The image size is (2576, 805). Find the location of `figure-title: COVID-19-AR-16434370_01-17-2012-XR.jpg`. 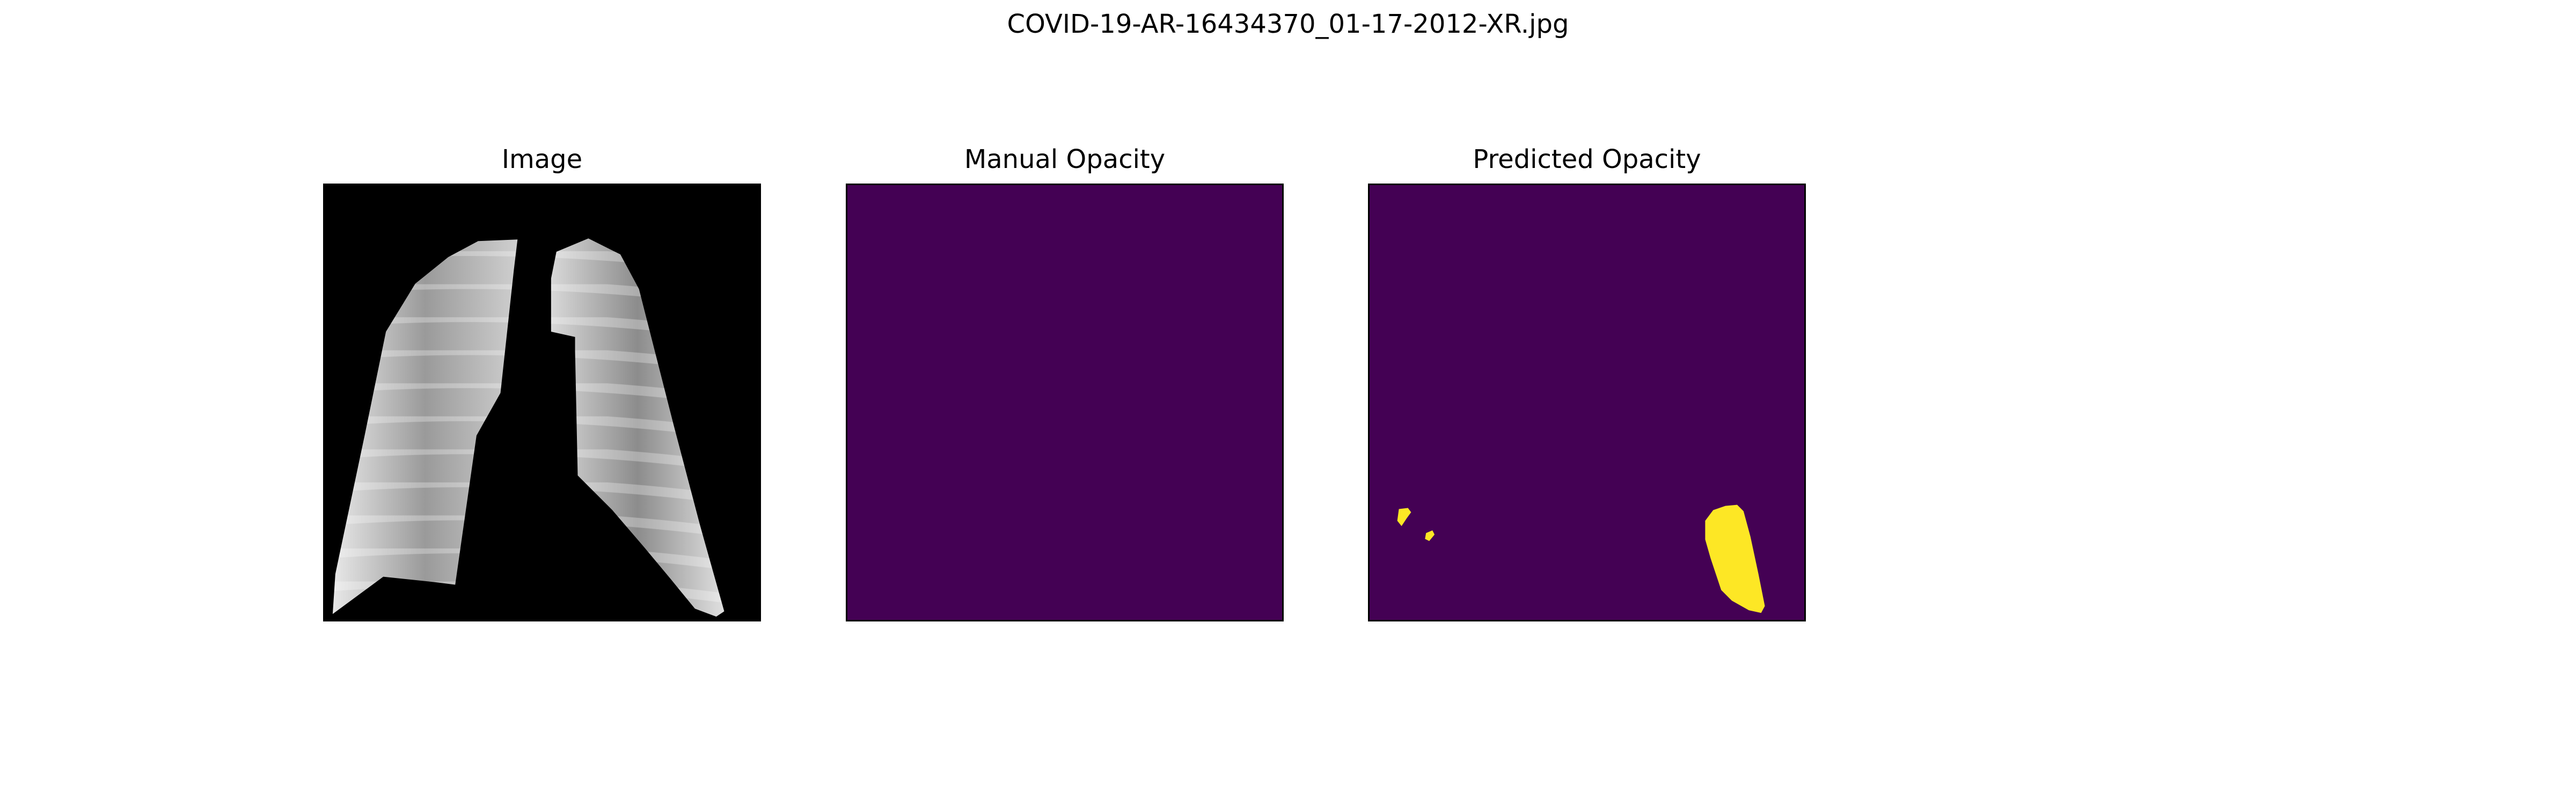

figure-title: COVID-19-AR-16434370_01-17-2012-XR.jpg is located at coordinates (1288, 24).